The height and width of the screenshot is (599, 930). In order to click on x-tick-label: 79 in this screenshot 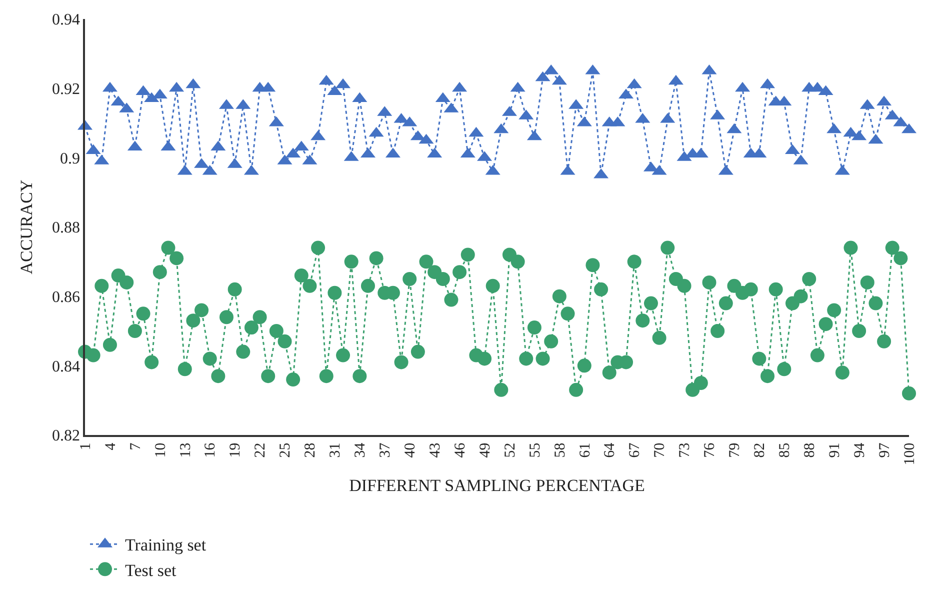, I will do `click(735, 450)`.